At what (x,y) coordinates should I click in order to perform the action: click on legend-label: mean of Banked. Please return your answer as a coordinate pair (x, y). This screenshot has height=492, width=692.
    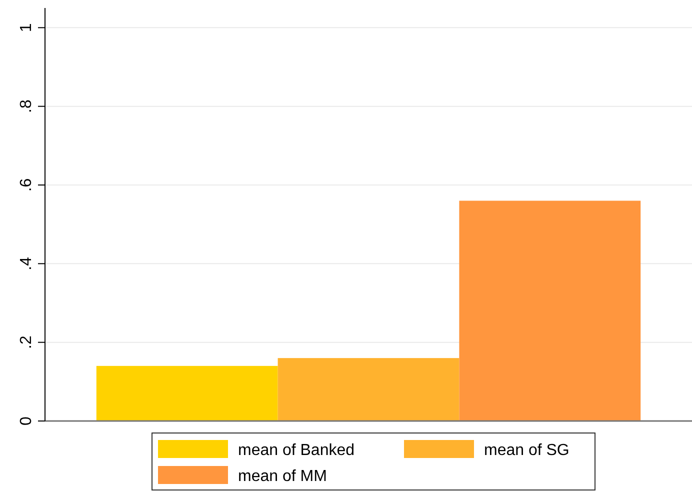
    Looking at the image, I should click on (296, 450).